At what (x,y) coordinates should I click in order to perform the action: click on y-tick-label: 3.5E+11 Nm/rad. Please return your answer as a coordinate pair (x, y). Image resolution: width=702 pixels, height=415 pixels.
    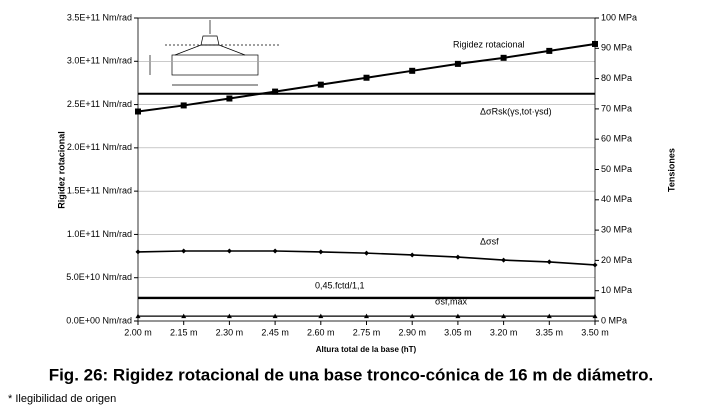
    Looking at the image, I should click on (99, 17).